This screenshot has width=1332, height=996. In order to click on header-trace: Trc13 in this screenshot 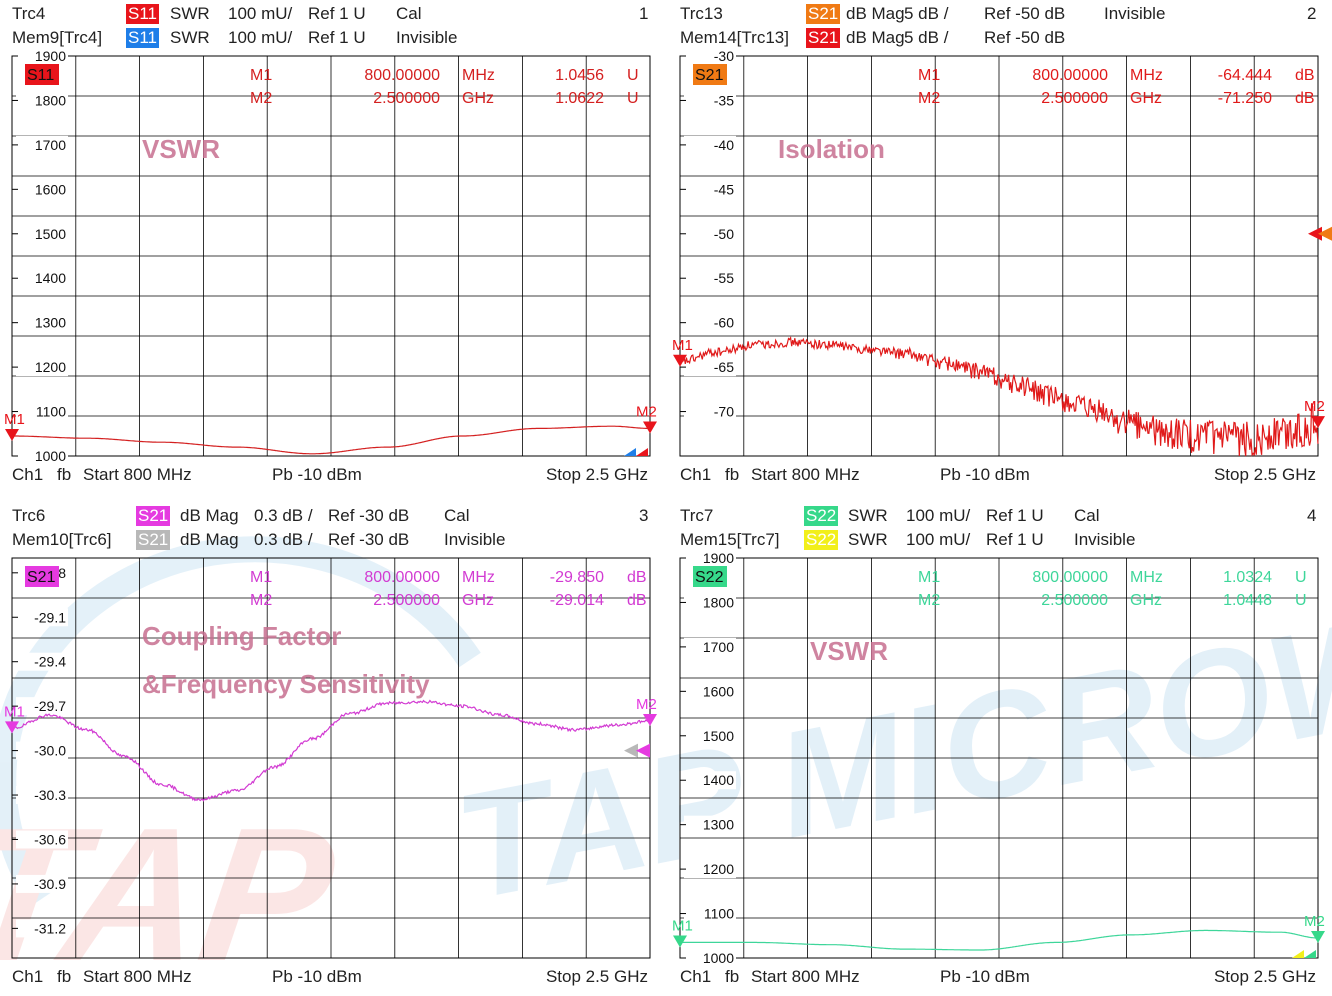, I will do `click(701, 13)`.